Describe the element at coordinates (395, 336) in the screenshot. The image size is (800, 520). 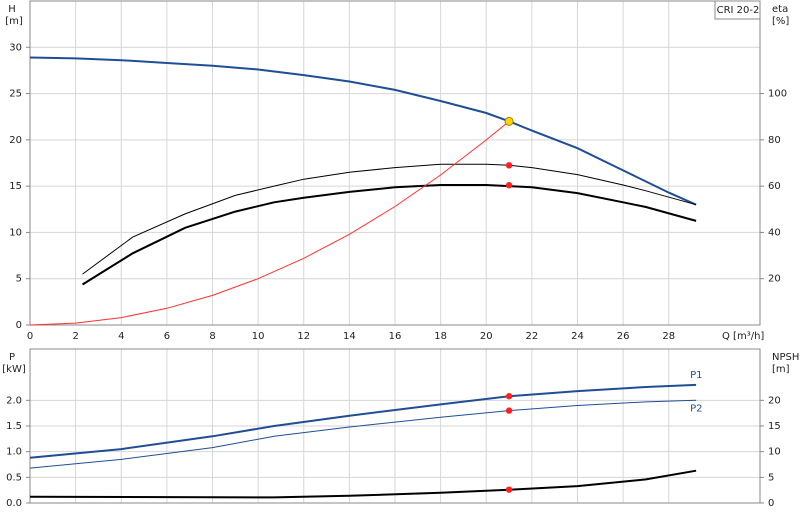
I see `x-tick-label: 16` at that location.